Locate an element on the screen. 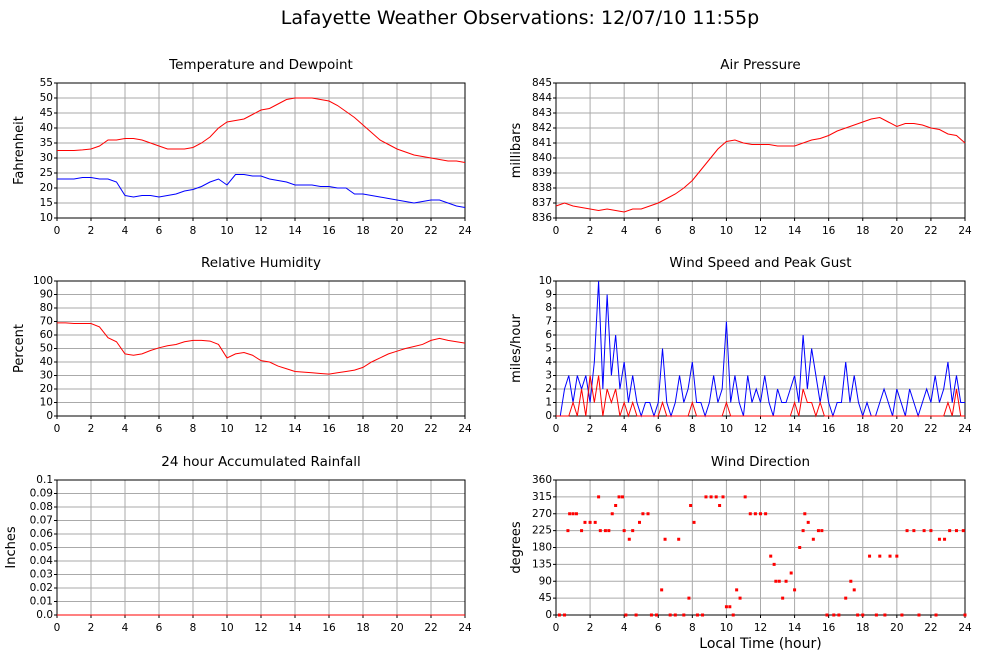 The width and height of the screenshot is (999, 659). y-tick-label: 100 is located at coordinates (43, 281).